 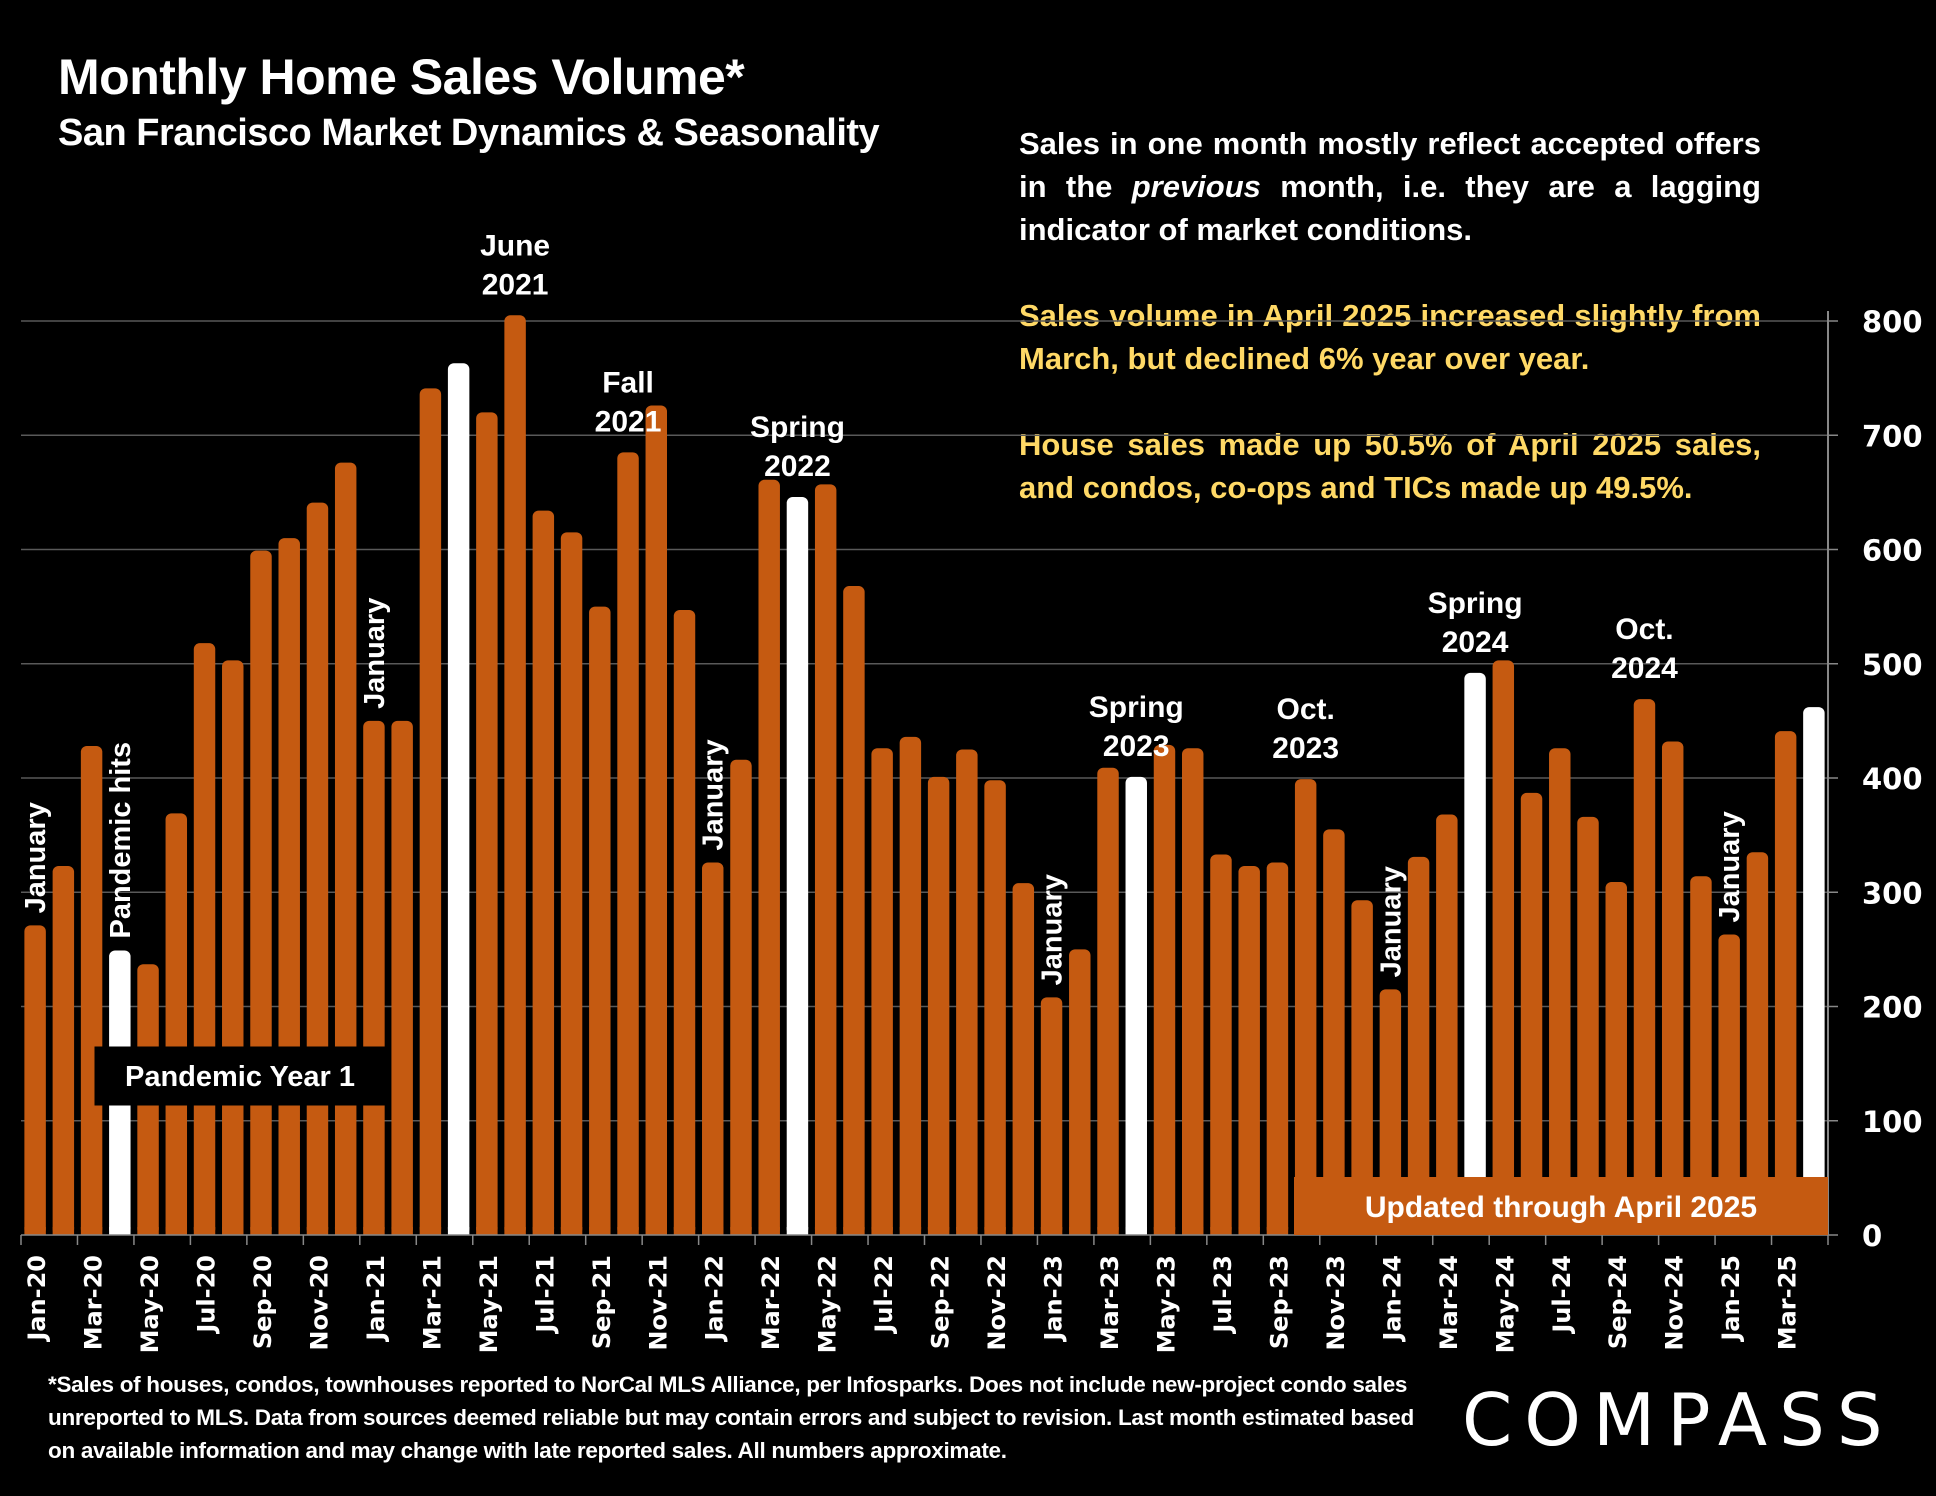 What do you see at coordinates (1892, 665) in the screenshot?
I see `y-tick-label: 500` at bounding box center [1892, 665].